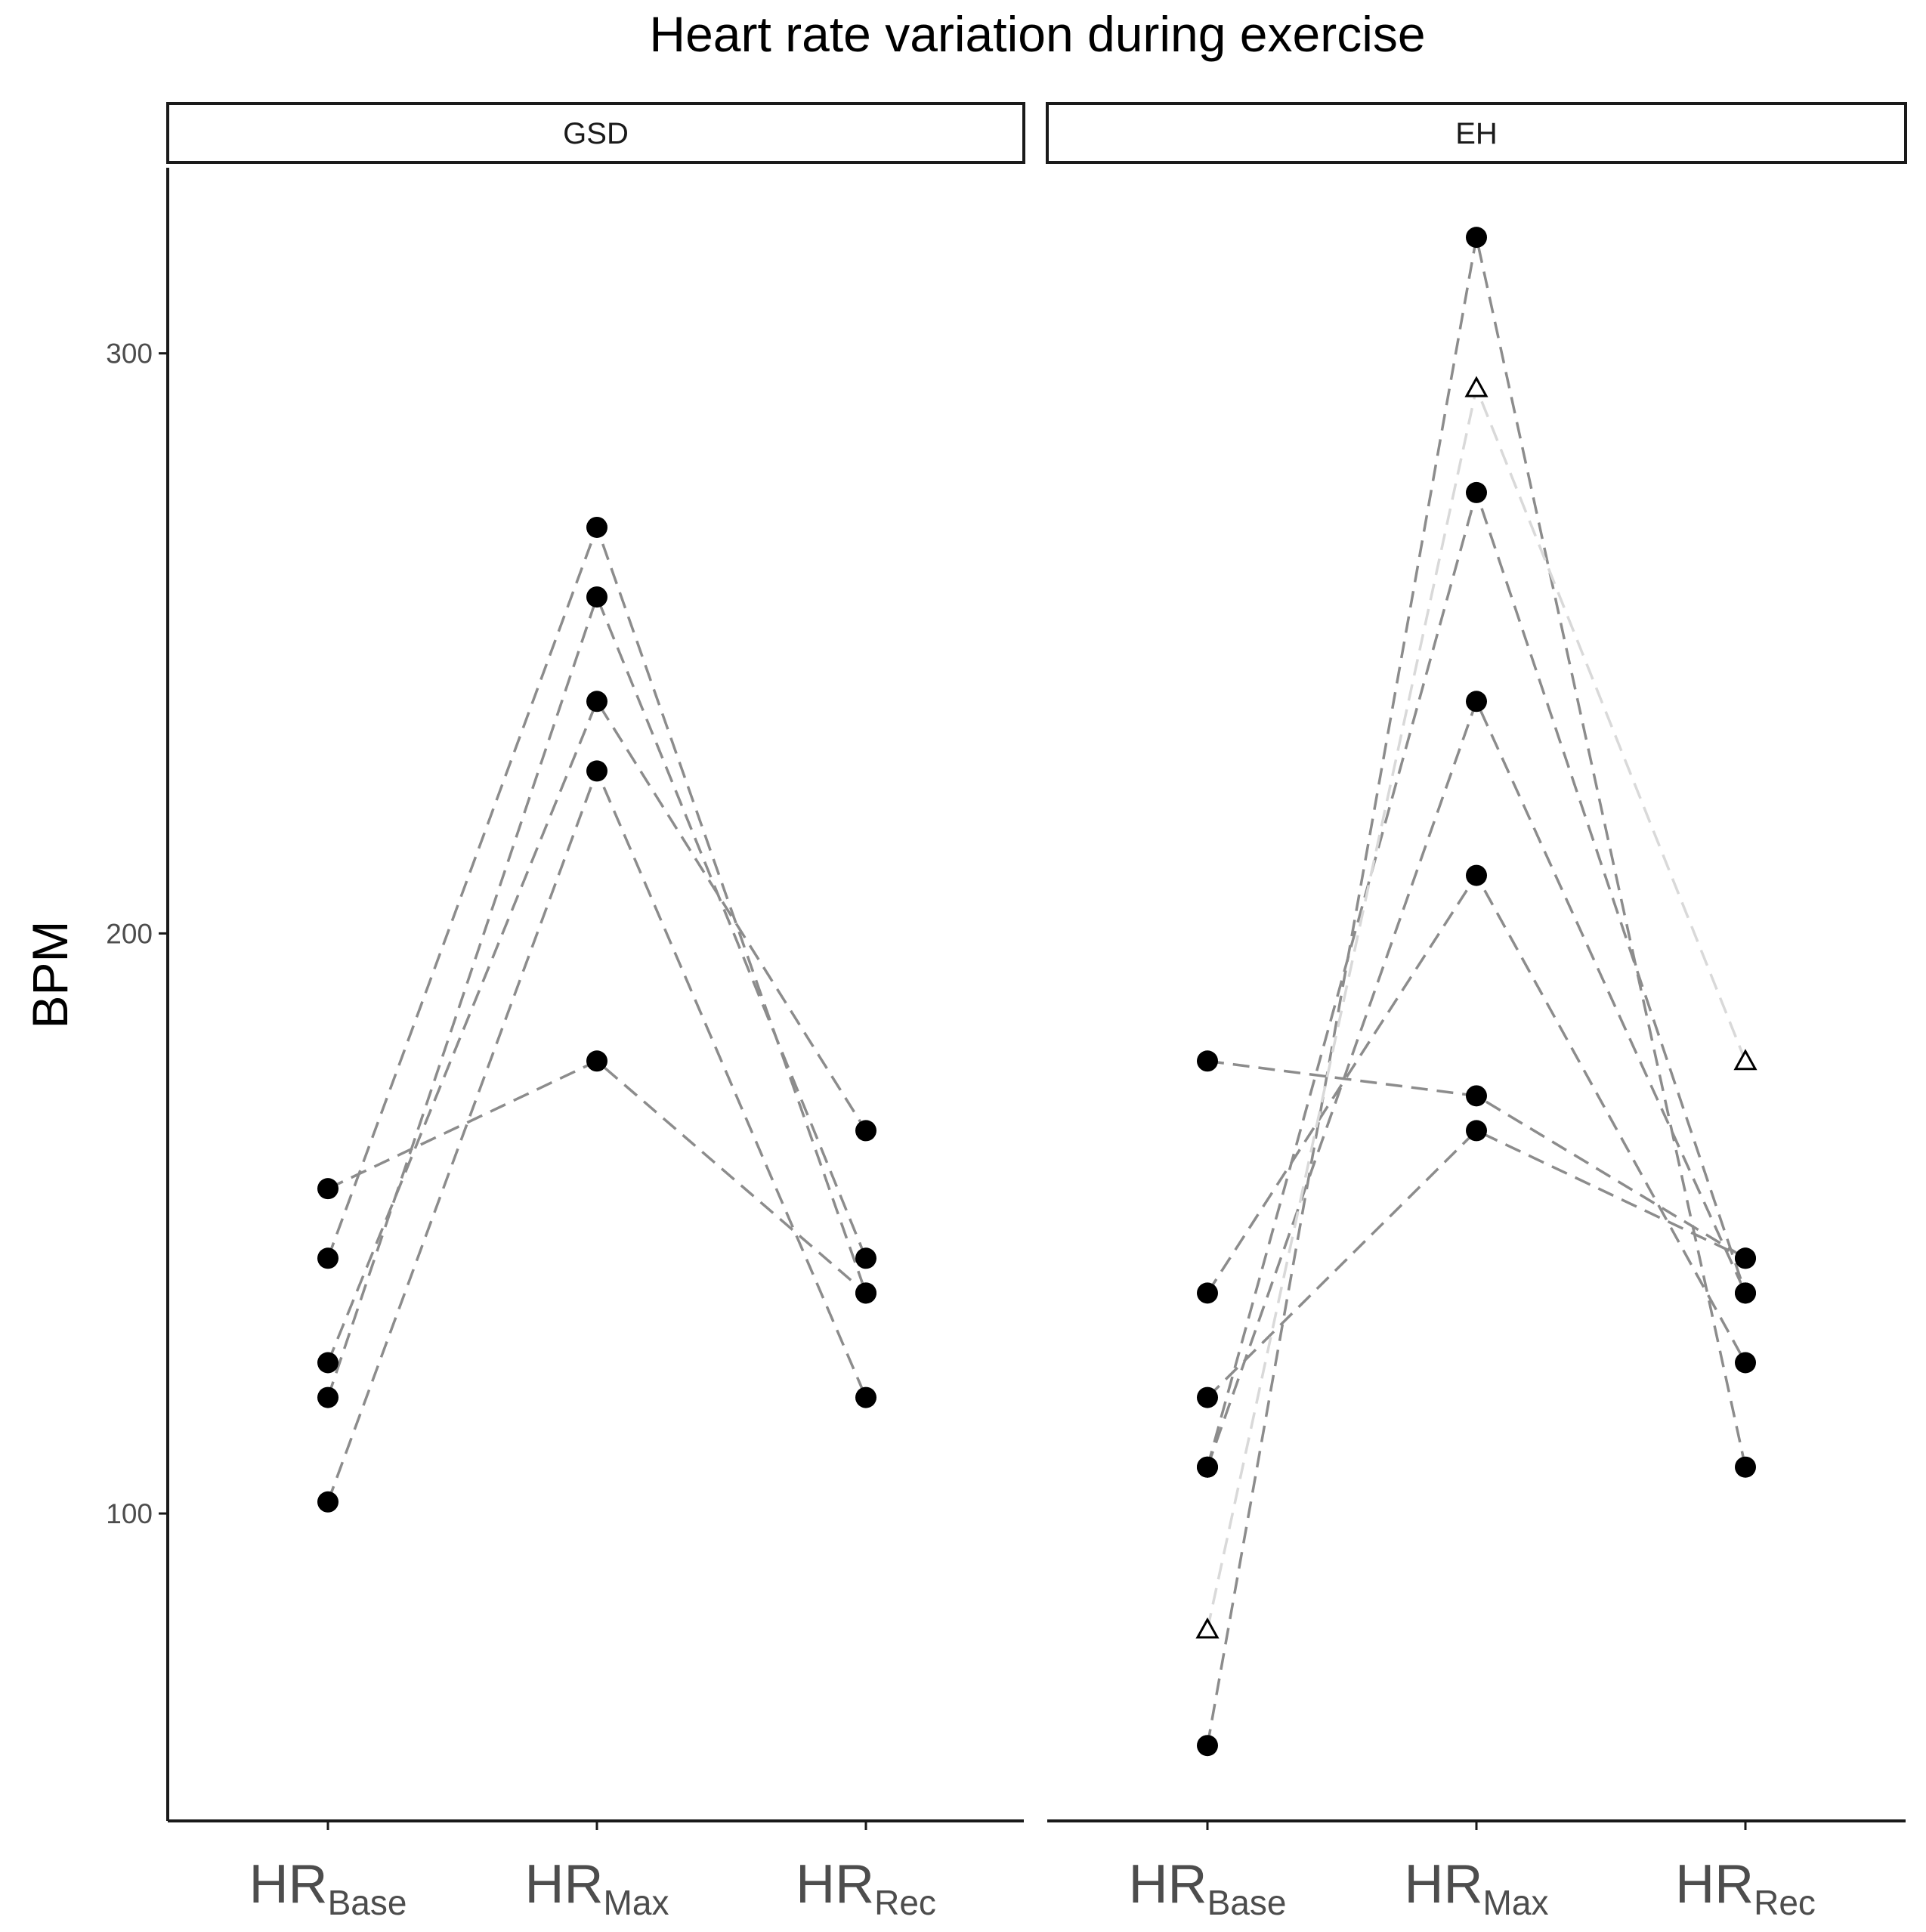  Describe the element at coordinates (129, 1513) in the screenshot. I see `y-tick-label: 100` at that location.